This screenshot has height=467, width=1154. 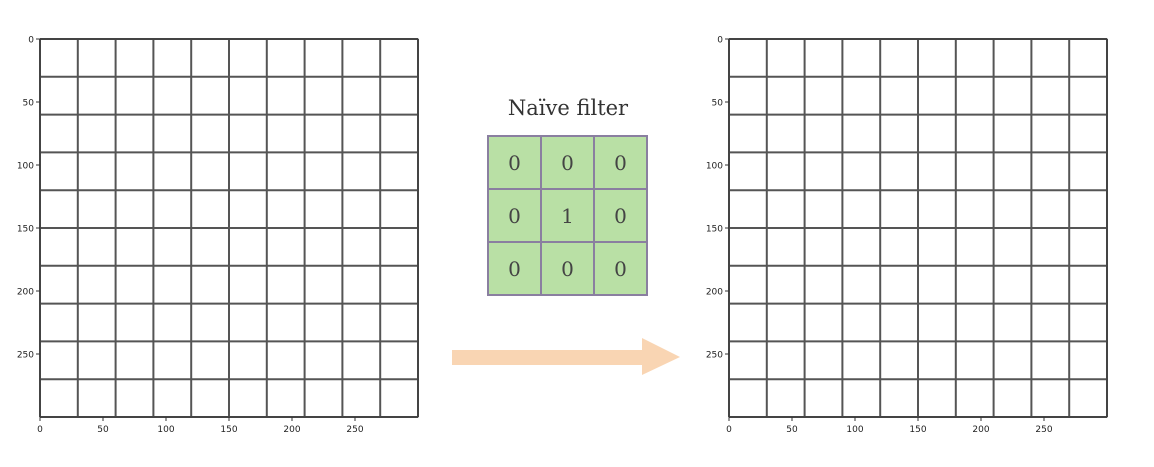 I want to click on filter-title: Naïve filter, so click(x=568, y=108).